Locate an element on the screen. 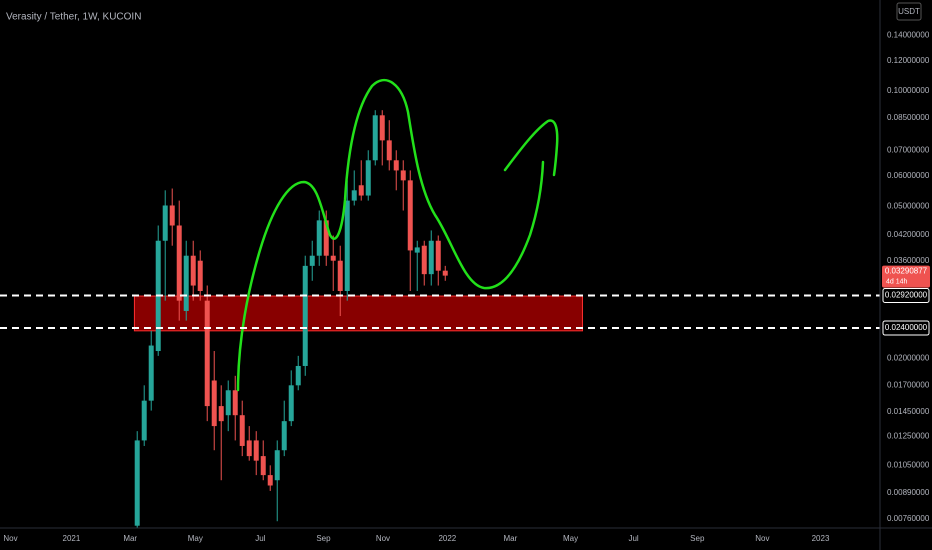 The height and width of the screenshot is (550, 932). y-tick-label: 0.08500000 is located at coordinates (908, 117).